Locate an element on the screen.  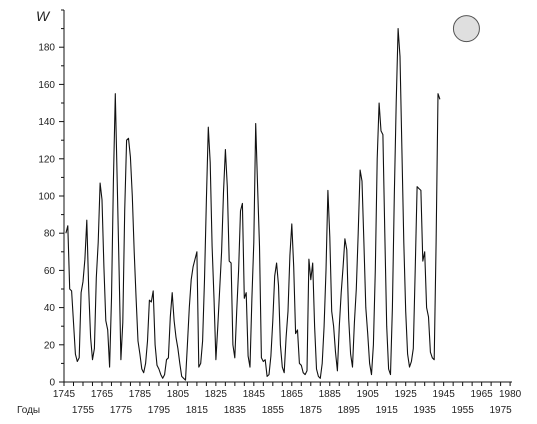
y-tick-label: 20 is located at coordinates (50, 345).